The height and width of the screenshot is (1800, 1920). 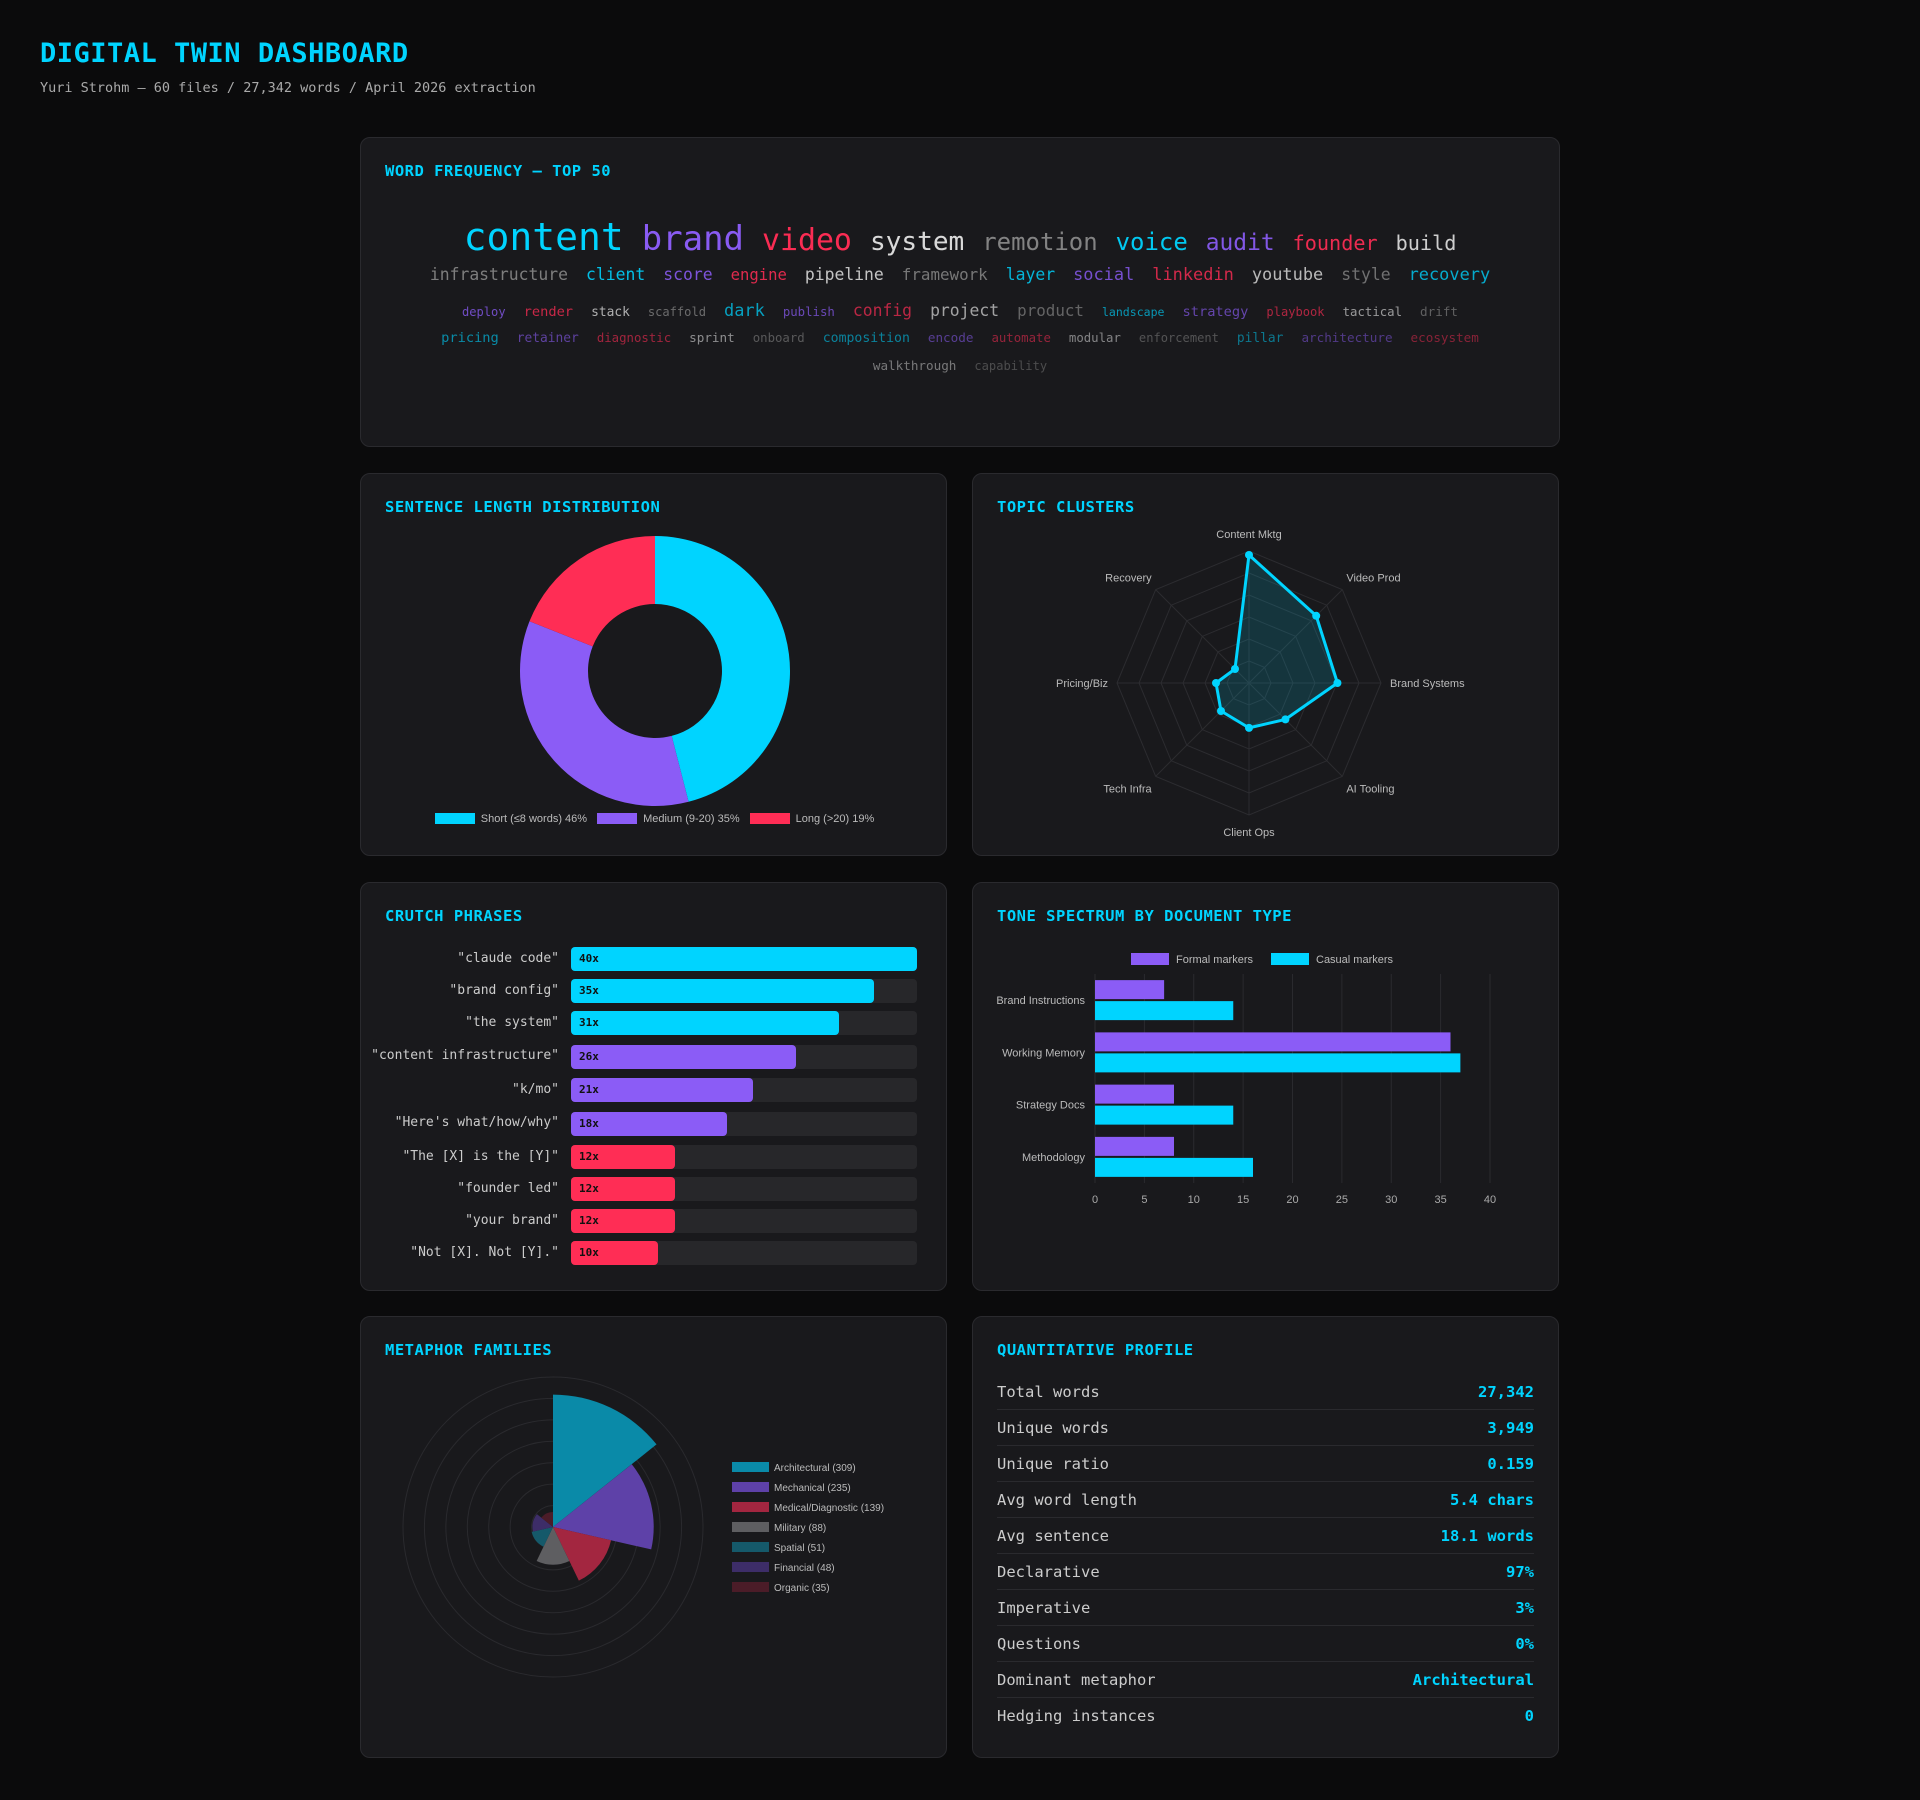 I want to click on word-sprint: sprint, so click(x=712, y=337).